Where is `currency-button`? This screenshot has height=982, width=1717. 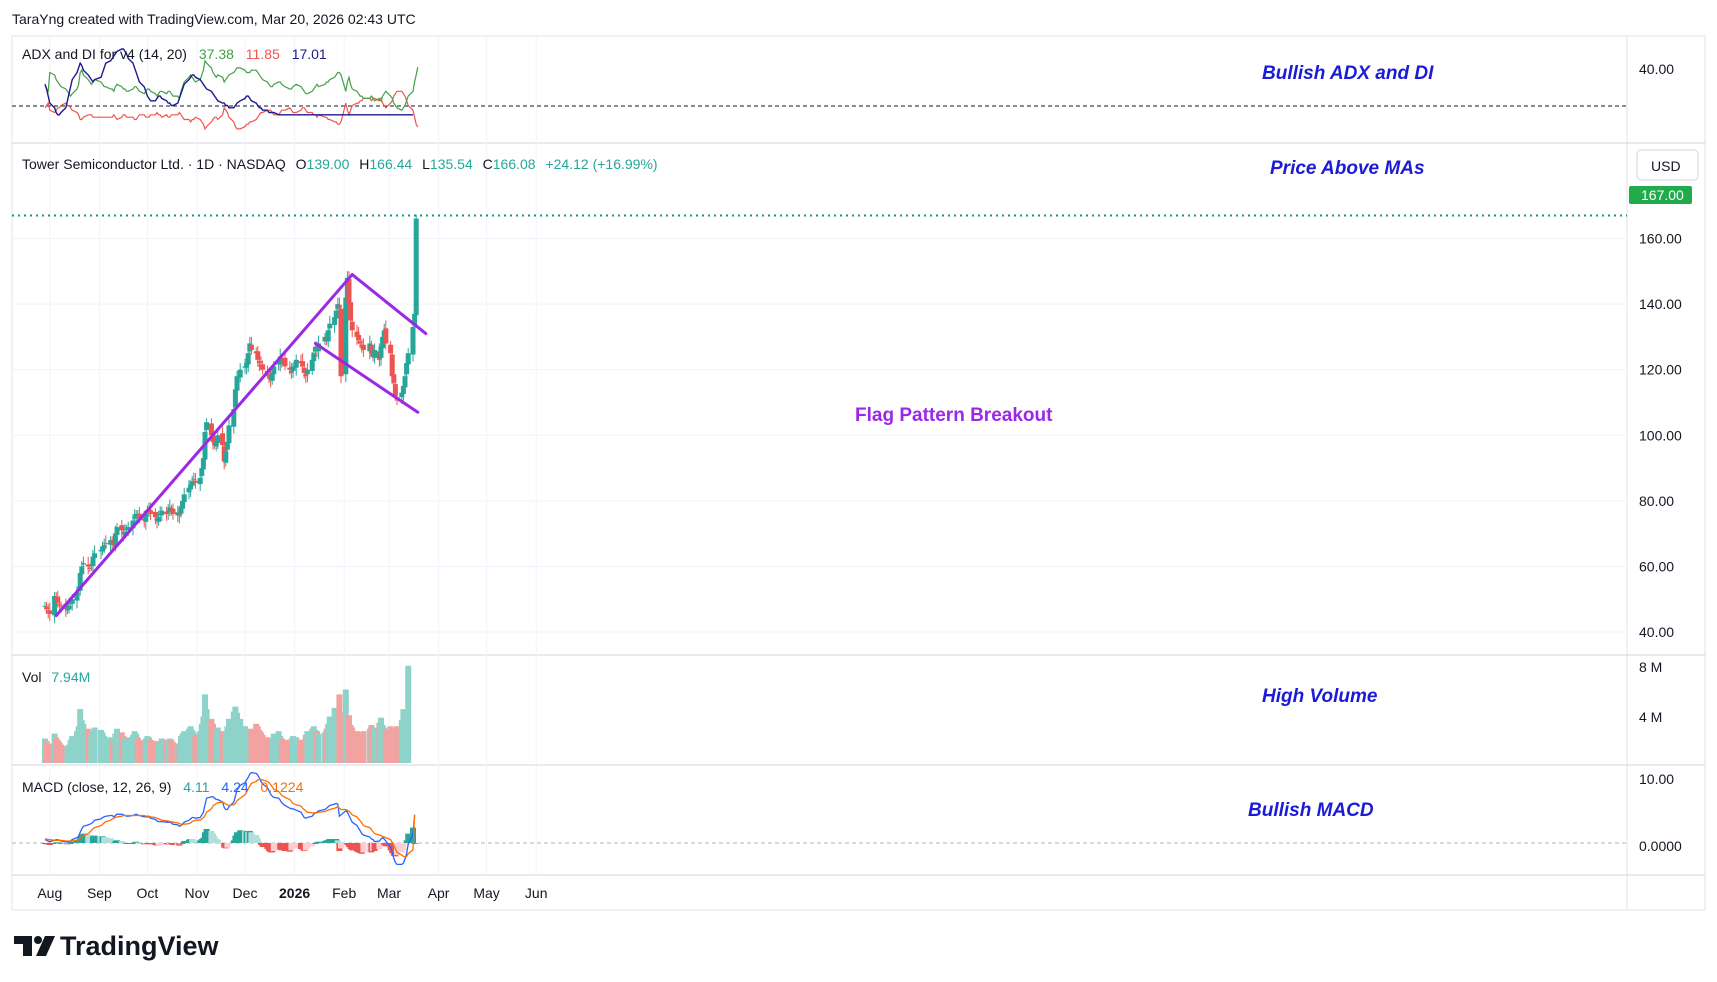
currency-button is located at coordinates (1667, 165).